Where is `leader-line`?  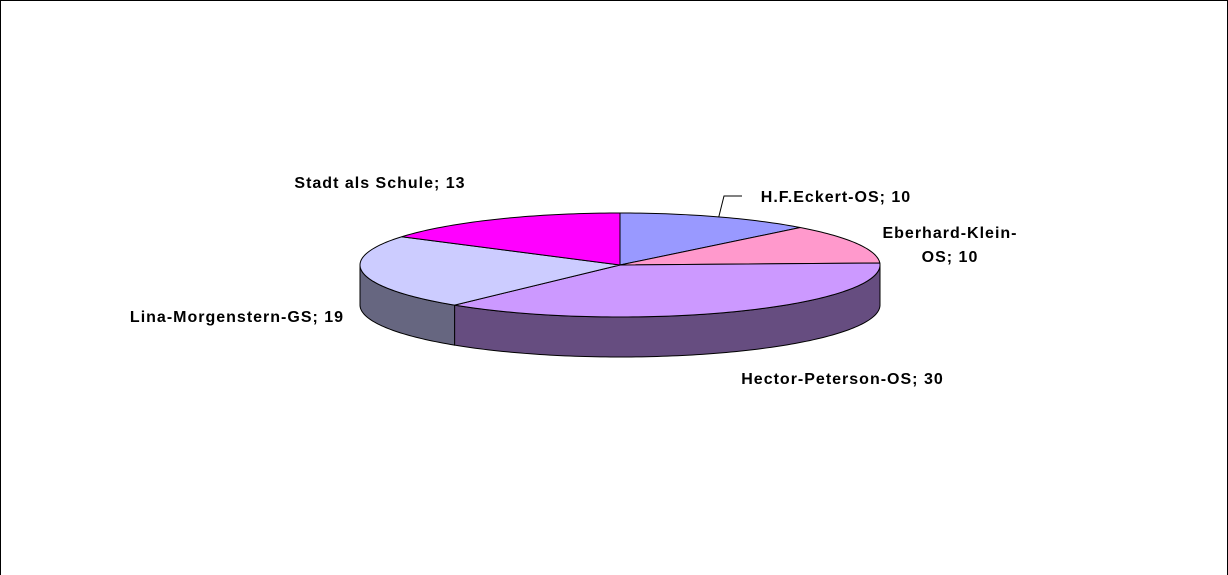 leader-line is located at coordinates (729, 208).